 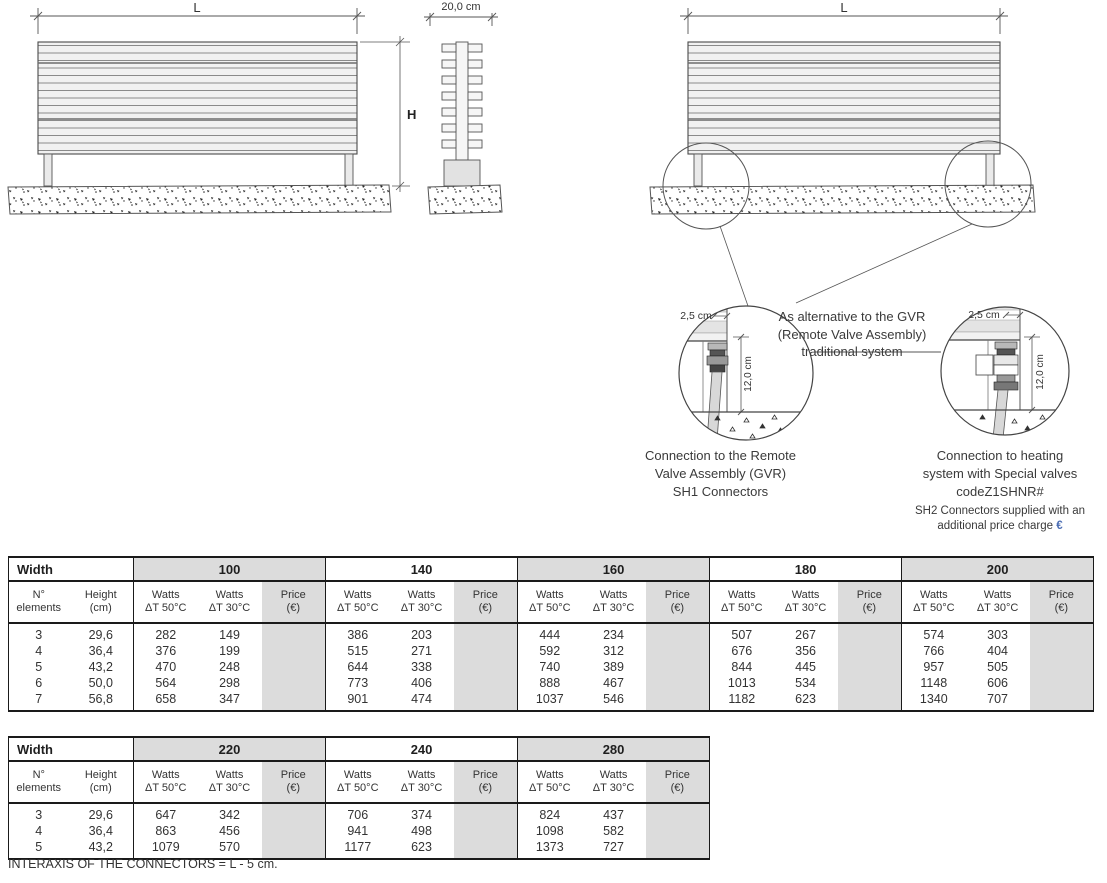 I want to click on dim-label-length: L, so click(x=843, y=7).